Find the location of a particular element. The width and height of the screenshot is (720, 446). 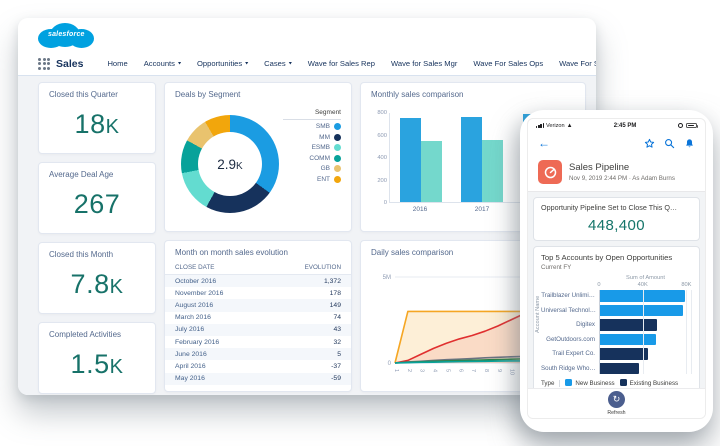

svg-text: 7 is located at coordinates (473, 370).